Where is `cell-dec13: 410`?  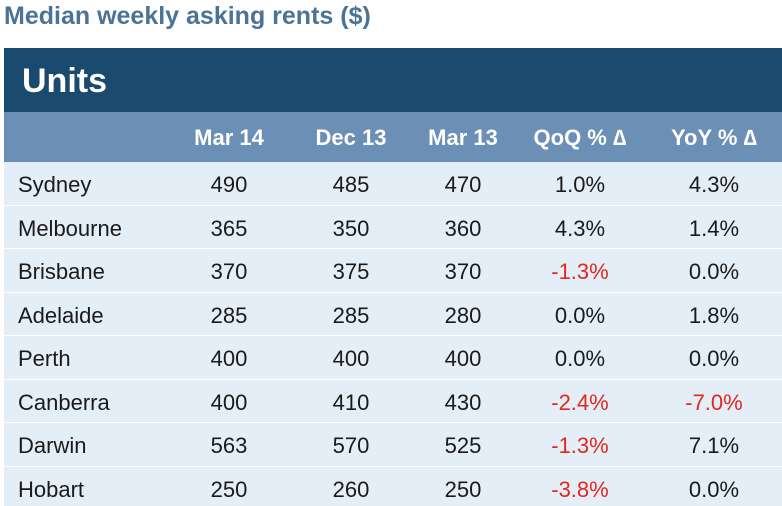 cell-dec13: 410 is located at coordinates (351, 402).